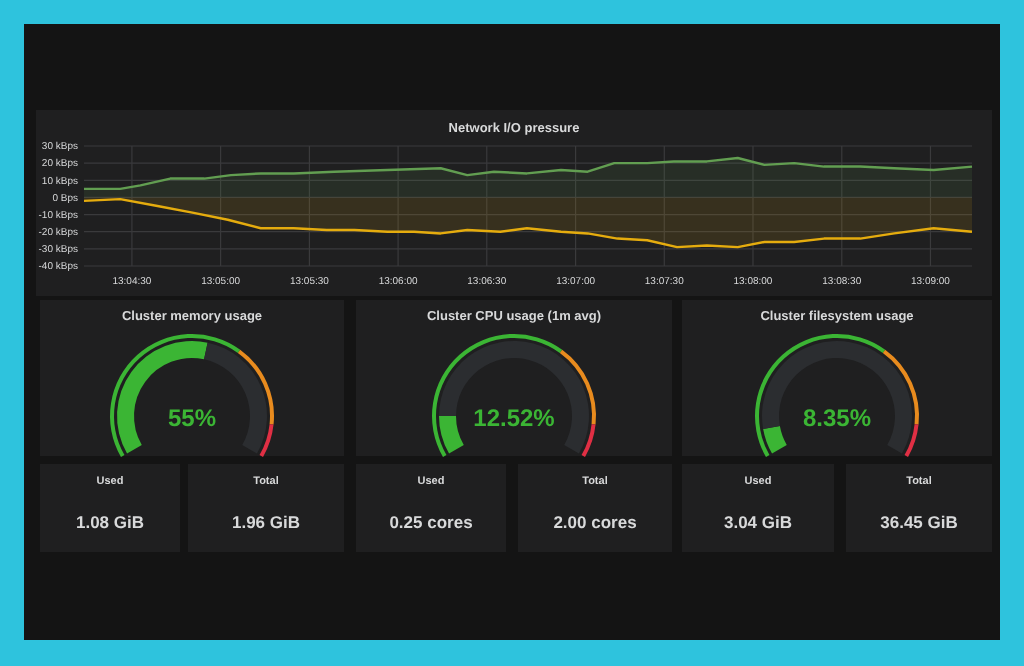 This screenshot has width=1024, height=666. Describe the element at coordinates (110, 522) in the screenshot. I see `text: 1.08 GiB` at that location.